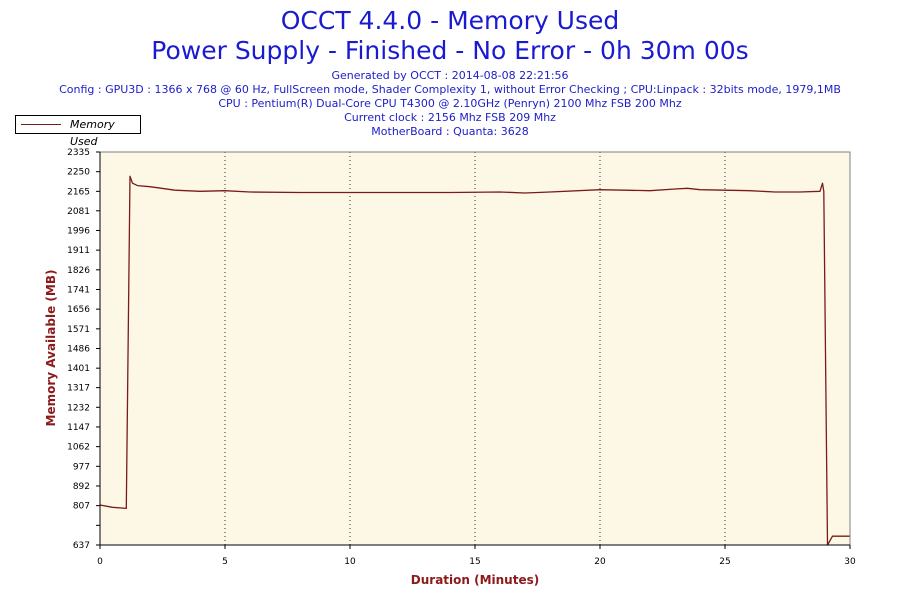 The height and width of the screenshot is (600, 900). I want to click on legend-label: Memory Used, so click(92, 133).